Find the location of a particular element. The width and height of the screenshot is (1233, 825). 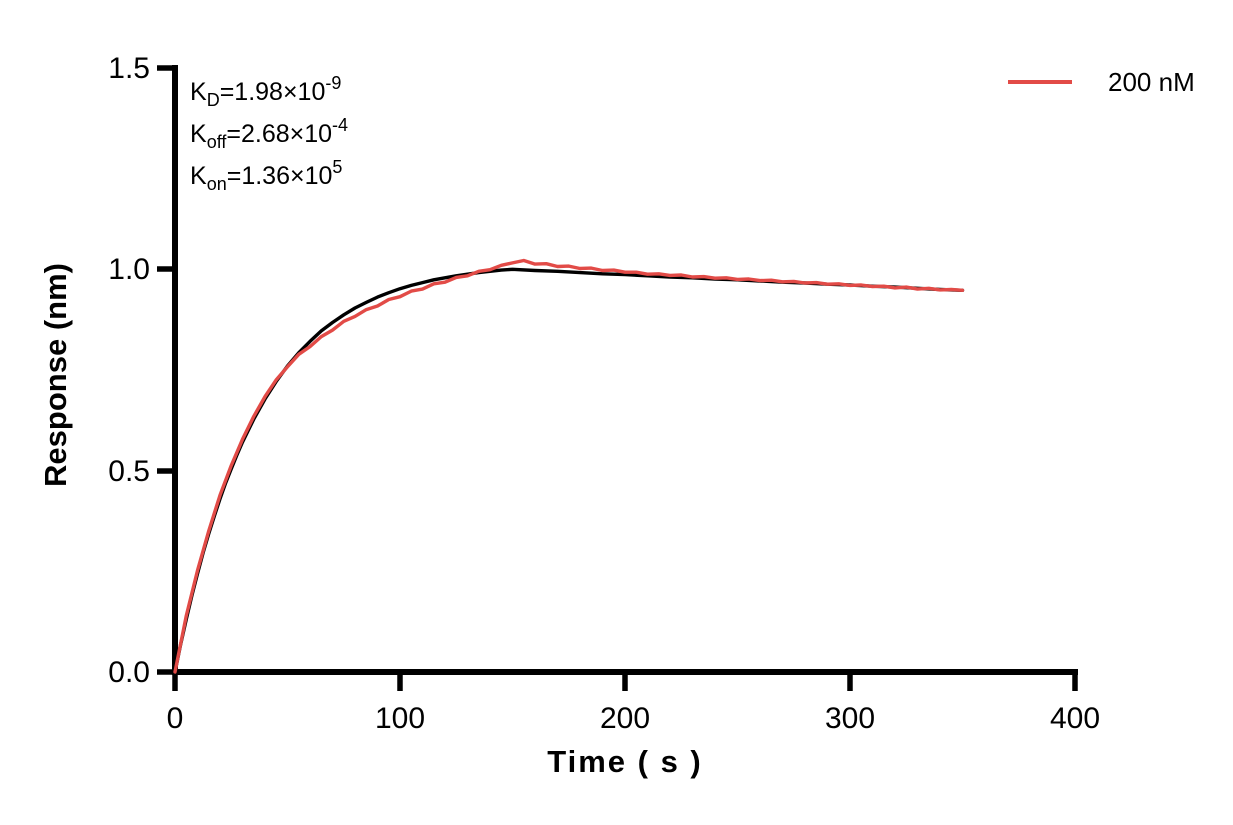

kon-subscript: on is located at coordinates (217, 184).